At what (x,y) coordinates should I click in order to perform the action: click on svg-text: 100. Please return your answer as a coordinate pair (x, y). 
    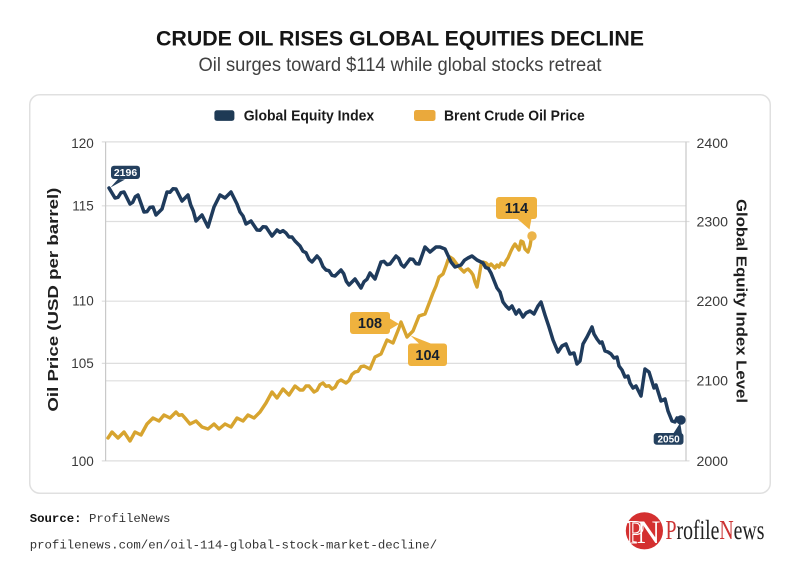
    Looking at the image, I should click on (82, 461).